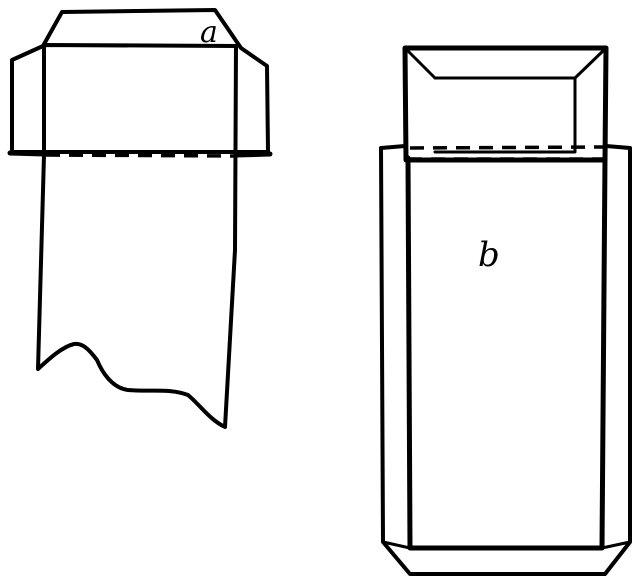  I want to click on figure-a-fold-line, so click(141, 155).